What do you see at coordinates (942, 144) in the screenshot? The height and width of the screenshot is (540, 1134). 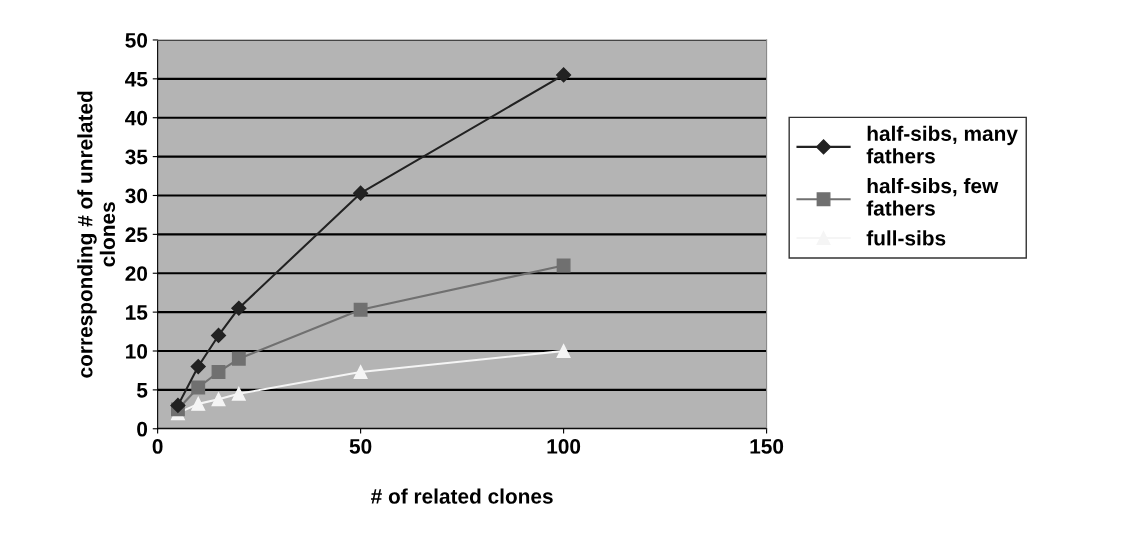 I see `legend-label: half-sibs, many fathers` at bounding box center [942, 144].